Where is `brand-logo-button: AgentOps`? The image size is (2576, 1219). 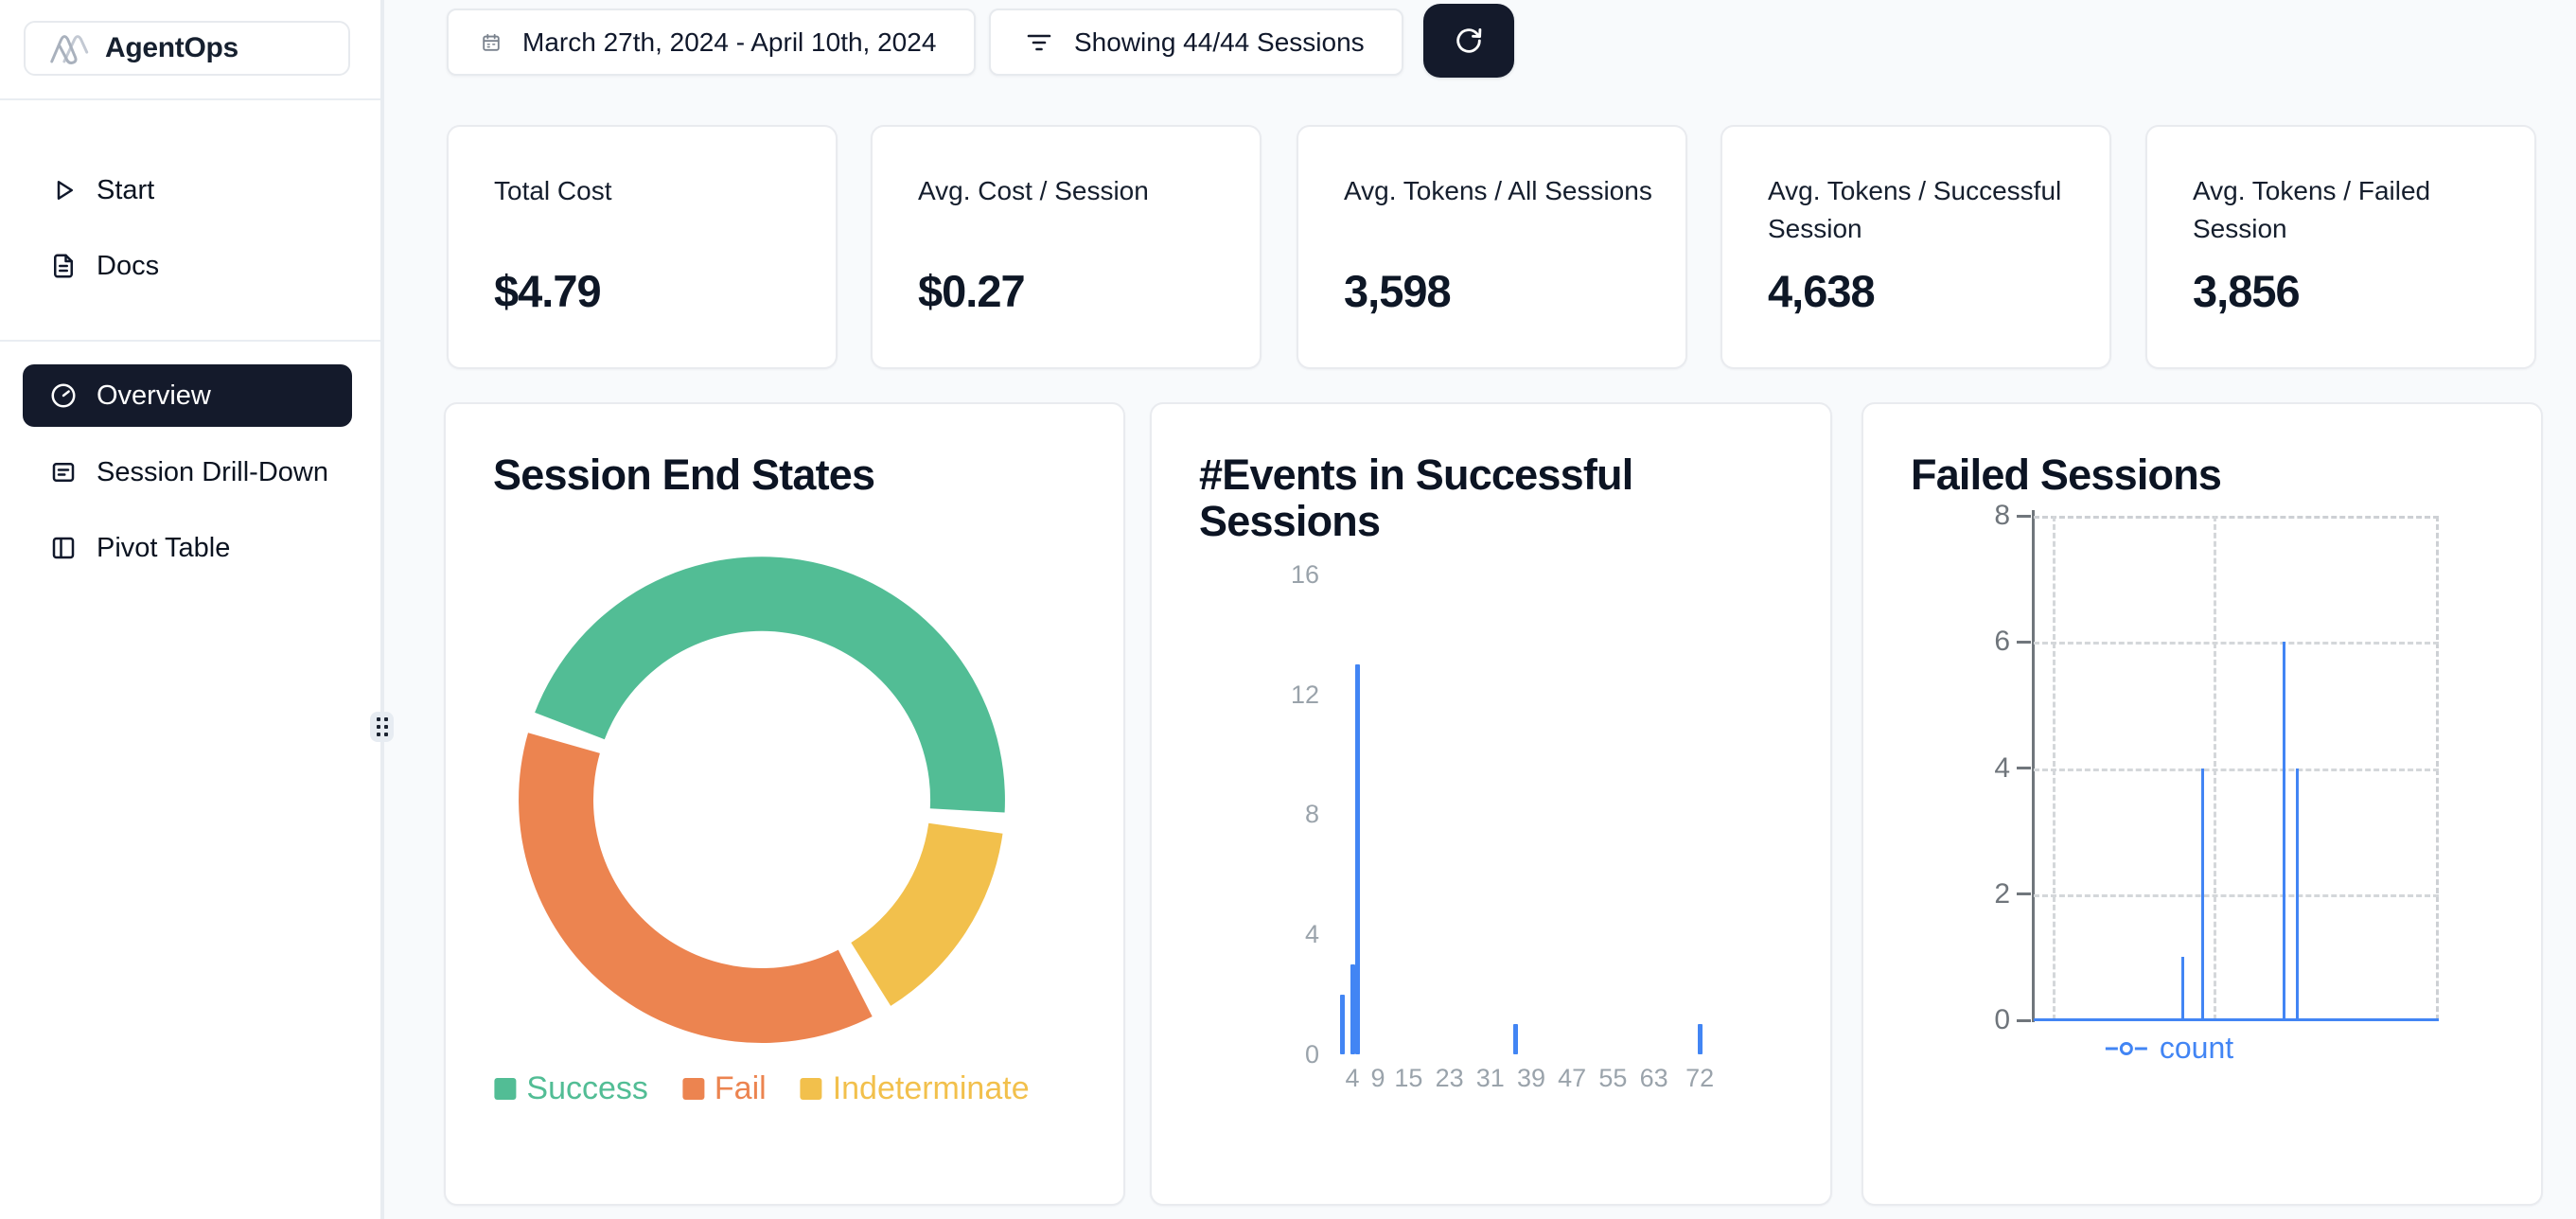
brand-logo-button: AgentOps is located at coordinates (187, 48).